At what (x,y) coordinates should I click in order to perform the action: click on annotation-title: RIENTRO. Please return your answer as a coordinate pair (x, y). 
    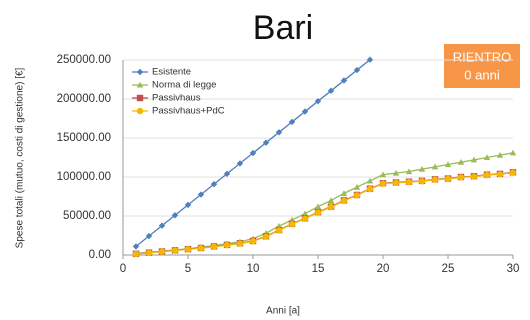
    Looking at the image, I should click on (482, 56).